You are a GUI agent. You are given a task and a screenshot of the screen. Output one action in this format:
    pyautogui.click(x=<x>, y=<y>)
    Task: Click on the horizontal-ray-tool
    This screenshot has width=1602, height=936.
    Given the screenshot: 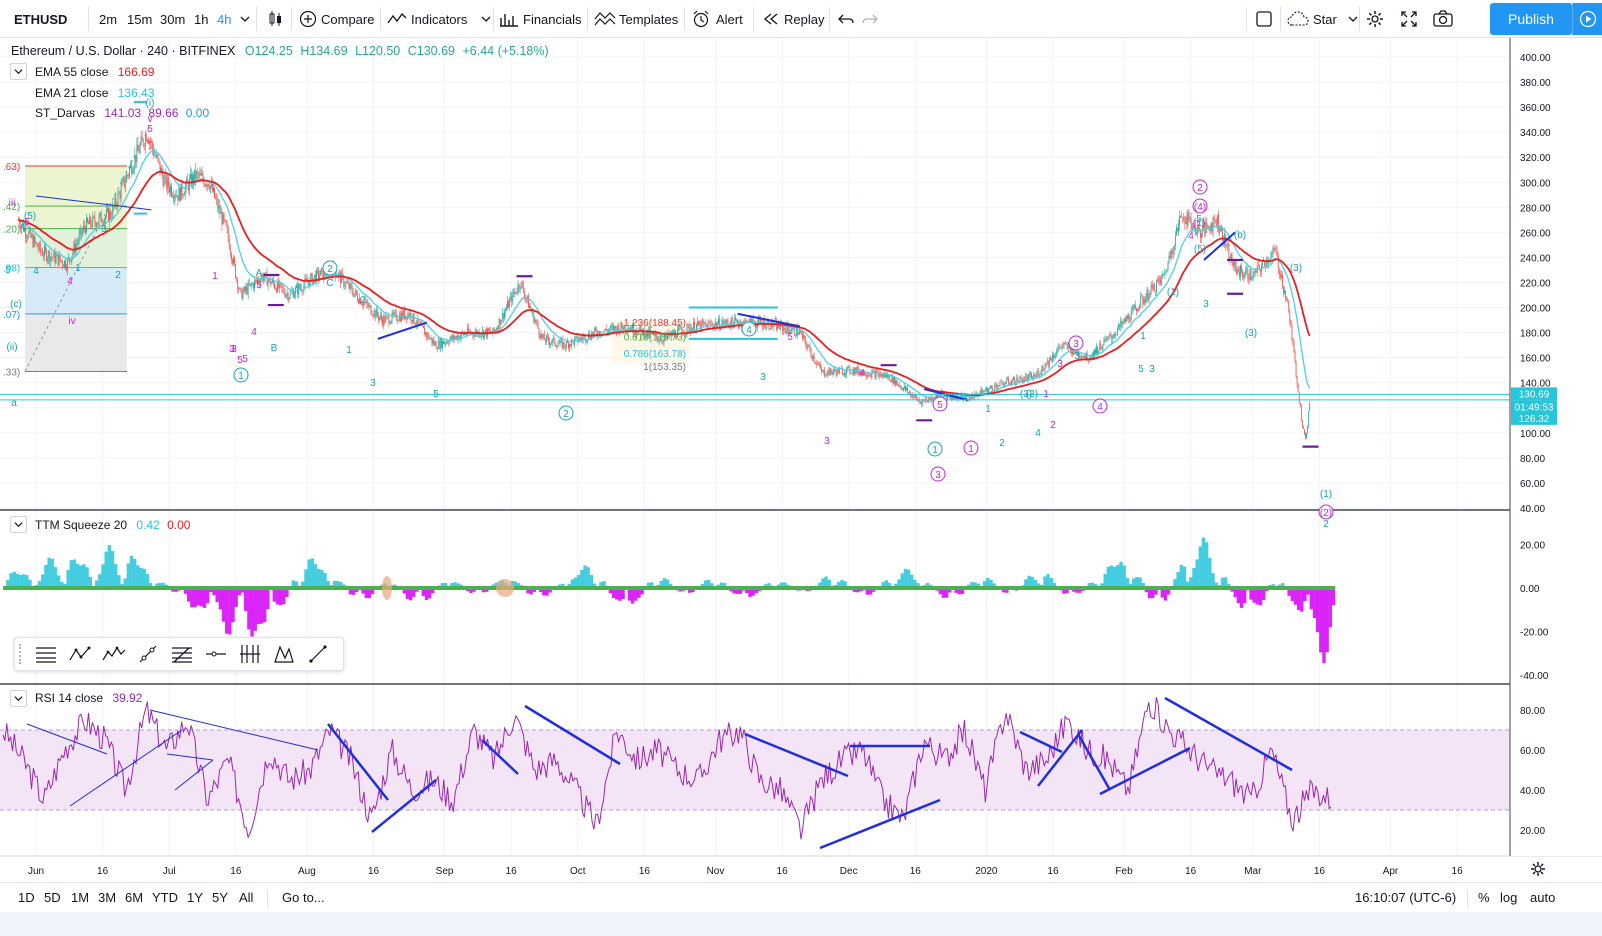 What is the action you would take?
    pyautogui.click(x=216, y=654)
    